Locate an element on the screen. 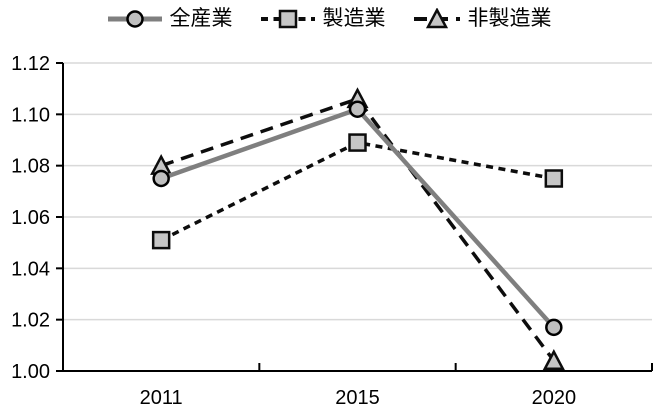 This screenshot has height=416, width=658. marker-circle-2011 is located at coordinates (161, 178).